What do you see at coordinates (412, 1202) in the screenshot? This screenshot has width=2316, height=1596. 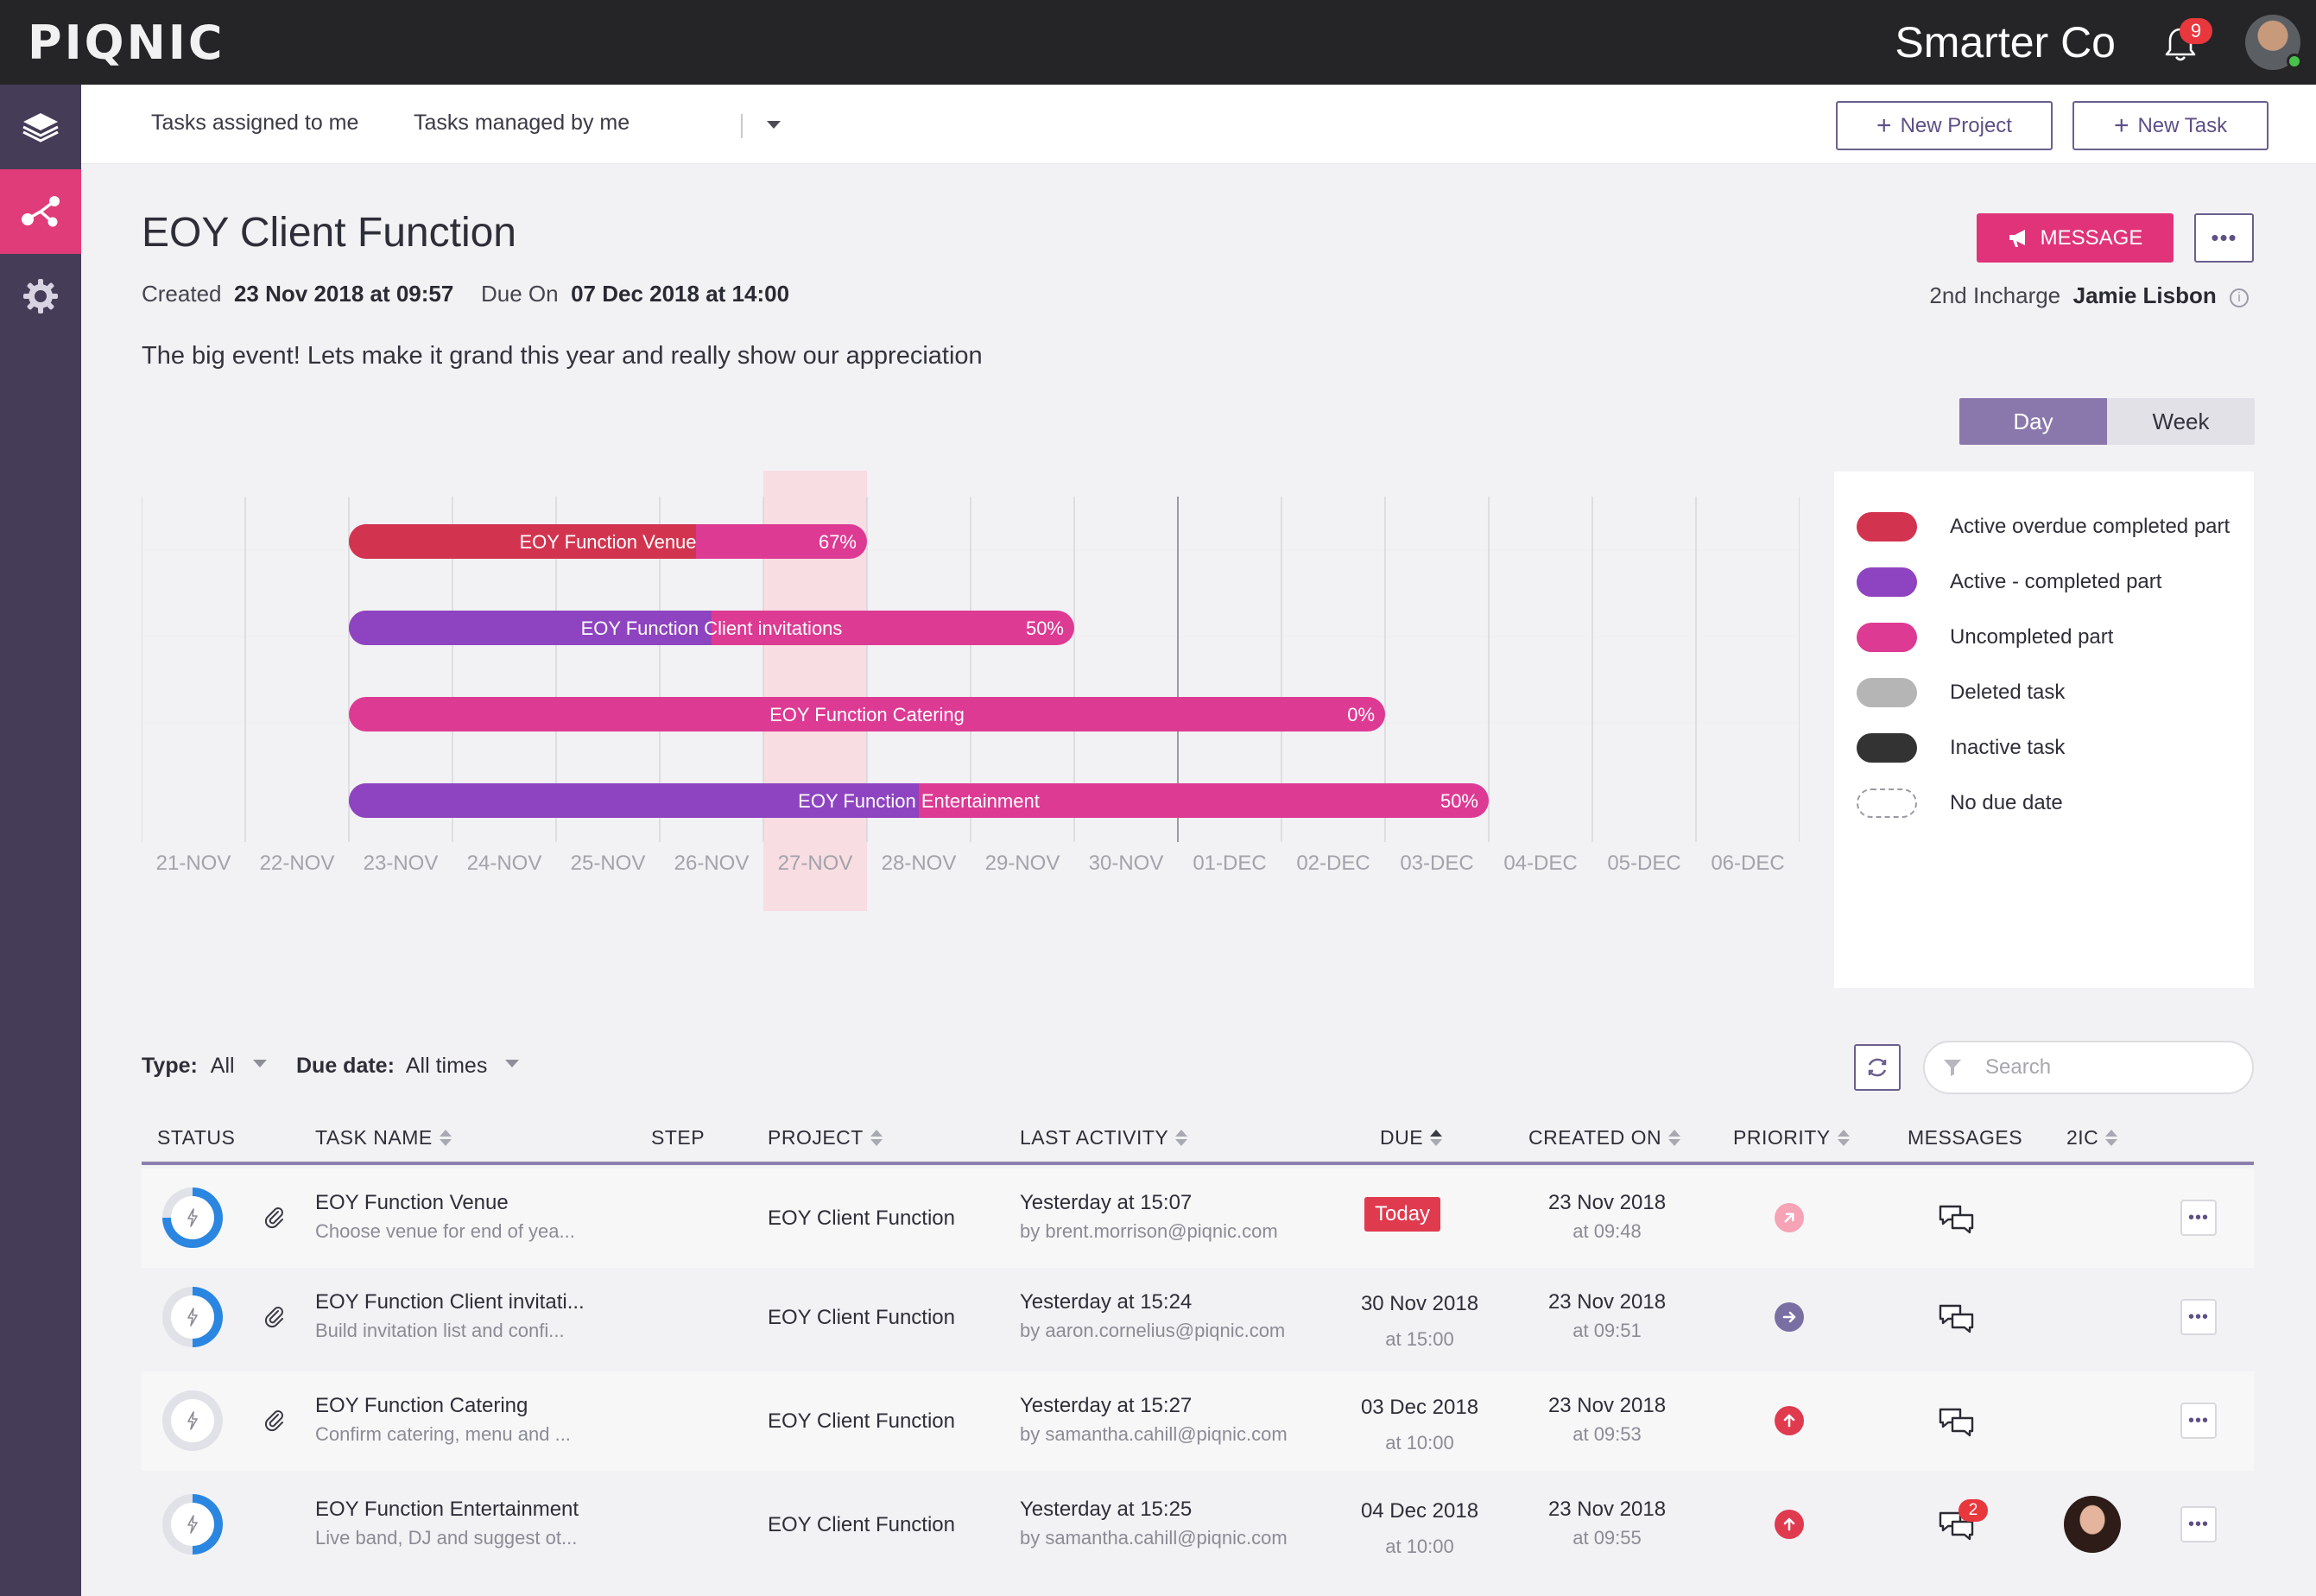 I see `task-name: EOY Function Venue` at bounding box center [412, 1202].